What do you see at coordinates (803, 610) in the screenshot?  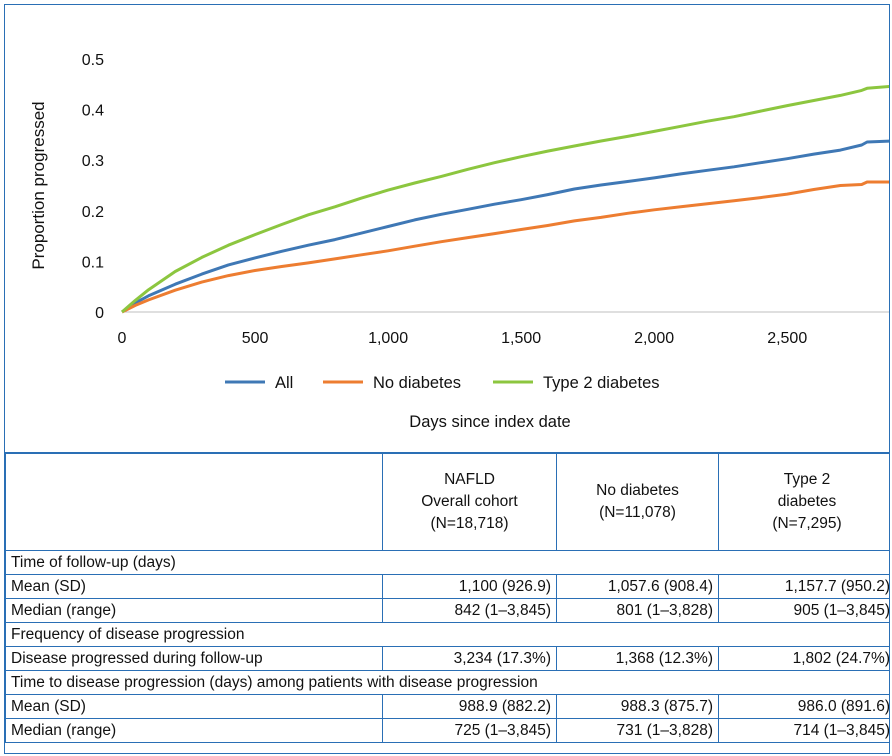 I see `table-cell: 905 (1–3,845)` at bounding box center [803, 610].